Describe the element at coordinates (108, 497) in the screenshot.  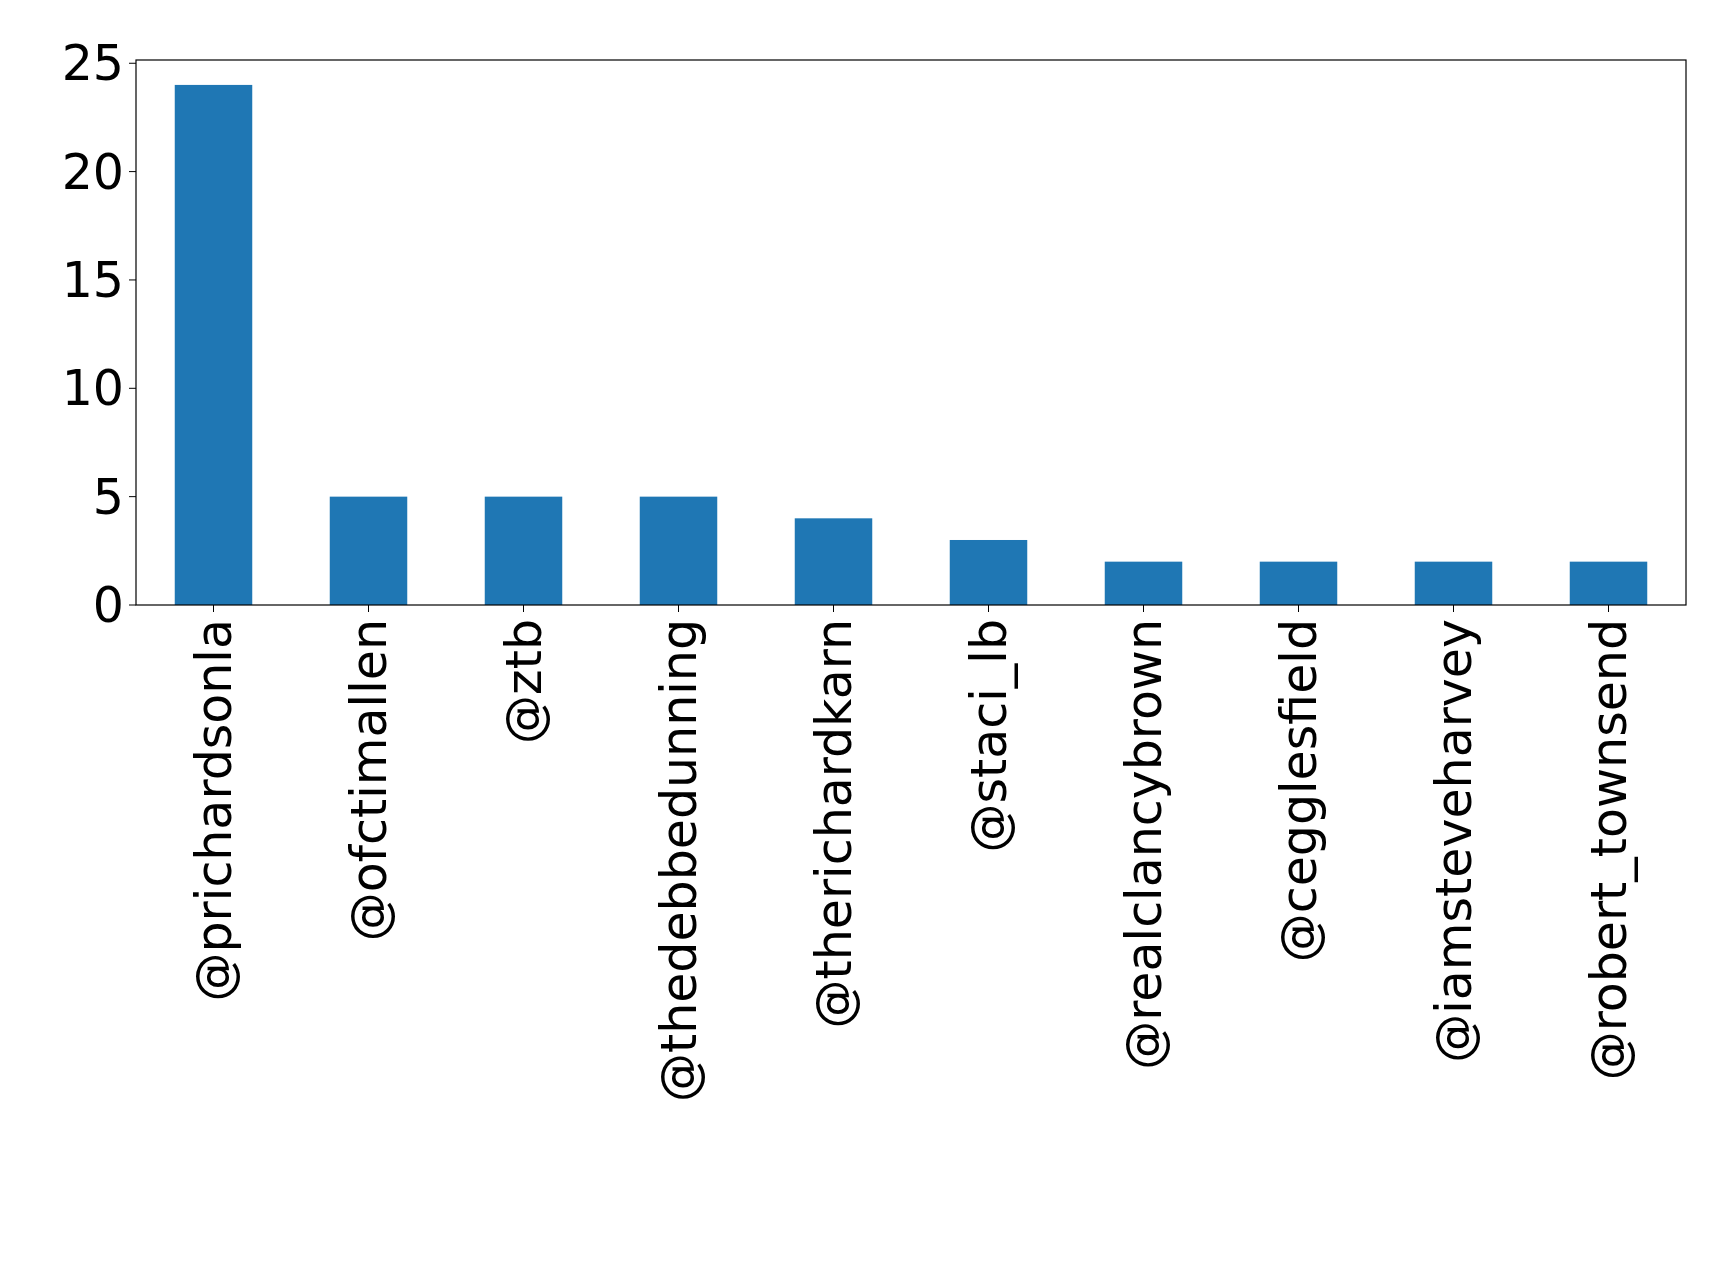
I see `y-tick-label: 5` at that location.